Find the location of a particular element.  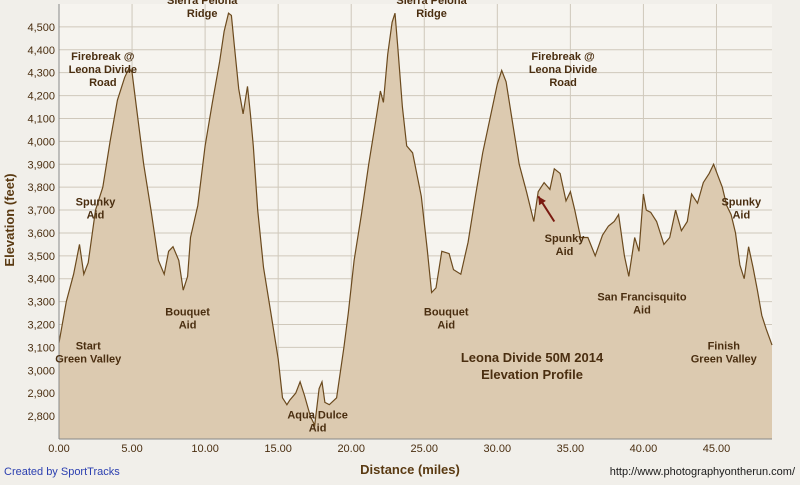

x-tick-label: 20.00 is located at coordinates (351, 449).